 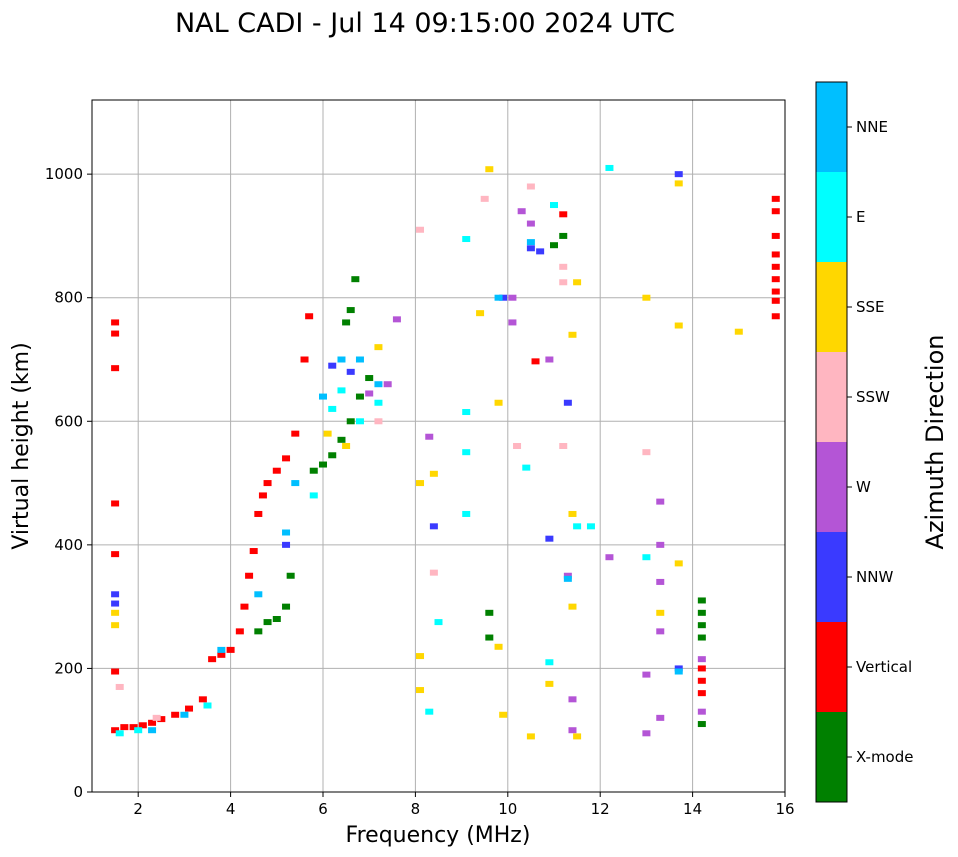 I want to click on colorbar-tick-label: W, so click(x=863, y=487).